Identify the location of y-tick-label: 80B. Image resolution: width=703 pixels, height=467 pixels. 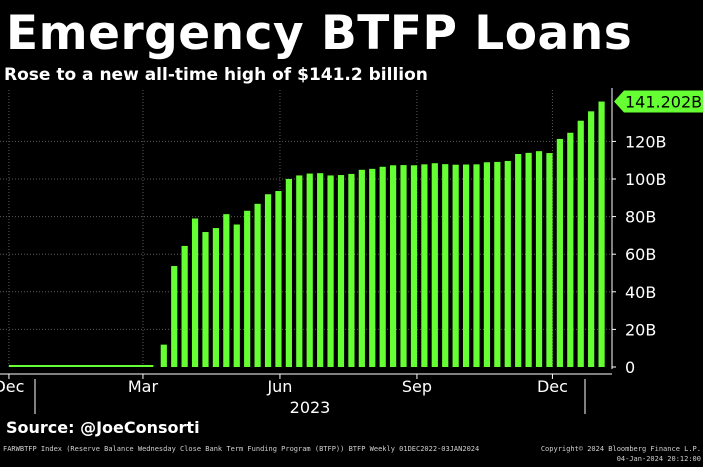
(640, 217).